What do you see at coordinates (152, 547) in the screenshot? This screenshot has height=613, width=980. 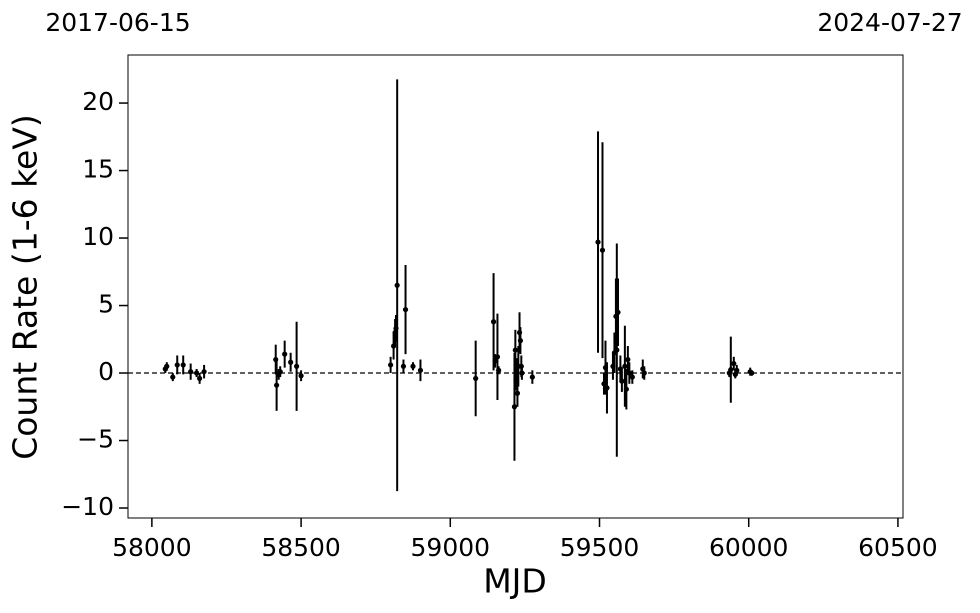 I see `x-tick-label: 58000` at bounding box center [152, 547].